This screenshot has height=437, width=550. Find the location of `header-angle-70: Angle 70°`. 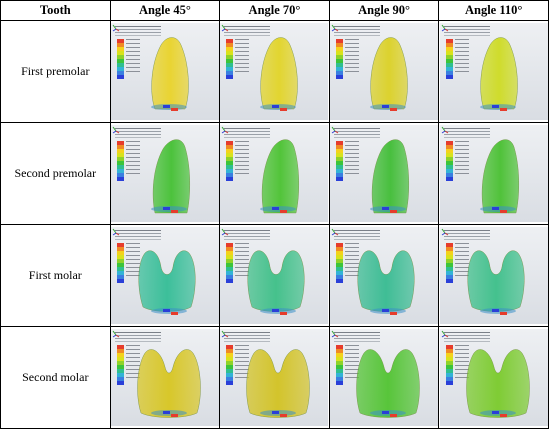

header-angle-70: Angle 70° is located at coordinates (274, 10).